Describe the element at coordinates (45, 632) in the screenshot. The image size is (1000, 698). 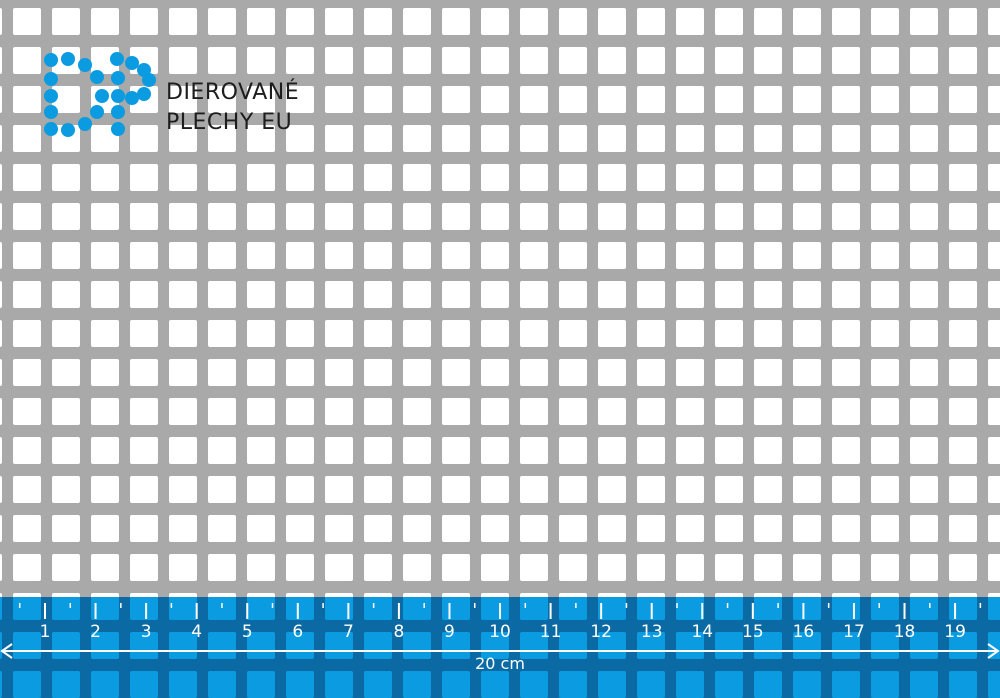
I see `ruler-label: 1` at that location.